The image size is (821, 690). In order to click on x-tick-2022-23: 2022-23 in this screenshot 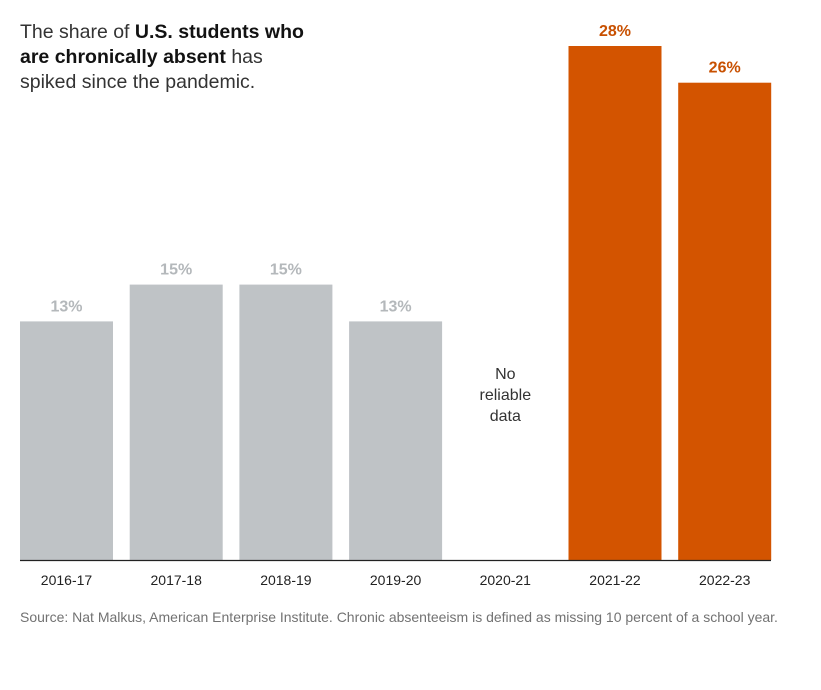, I will do `click(725, 580)`.